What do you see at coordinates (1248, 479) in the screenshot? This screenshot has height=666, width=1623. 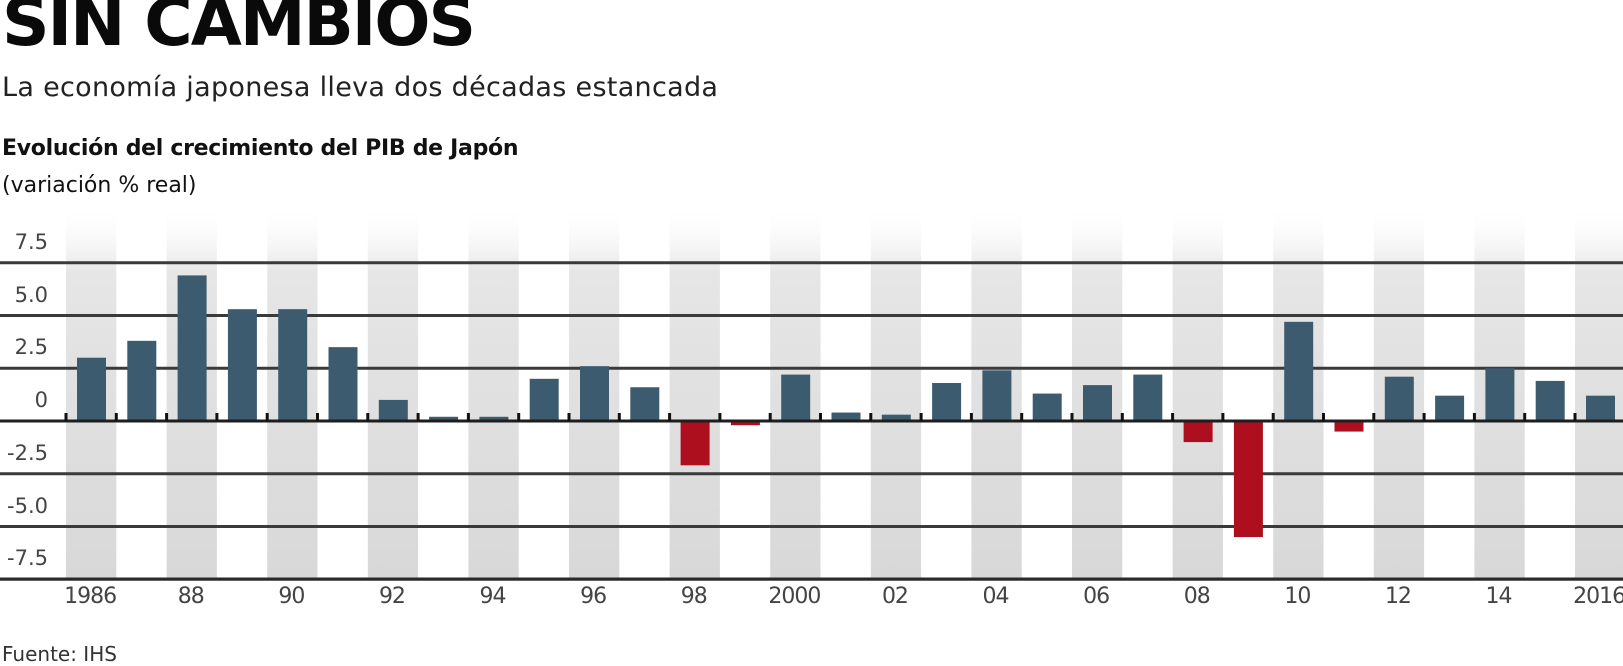 I see `bar-2009` at bounding box center [1248, 479].